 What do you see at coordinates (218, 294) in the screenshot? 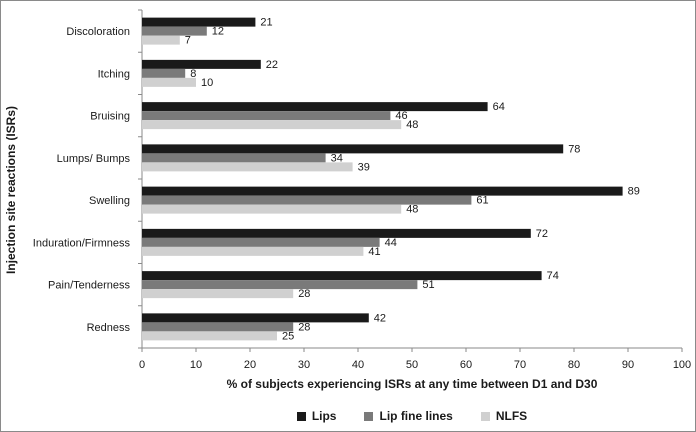
I see `bar-nlfs-pain-tenderness` at bounding box center [218, 294].